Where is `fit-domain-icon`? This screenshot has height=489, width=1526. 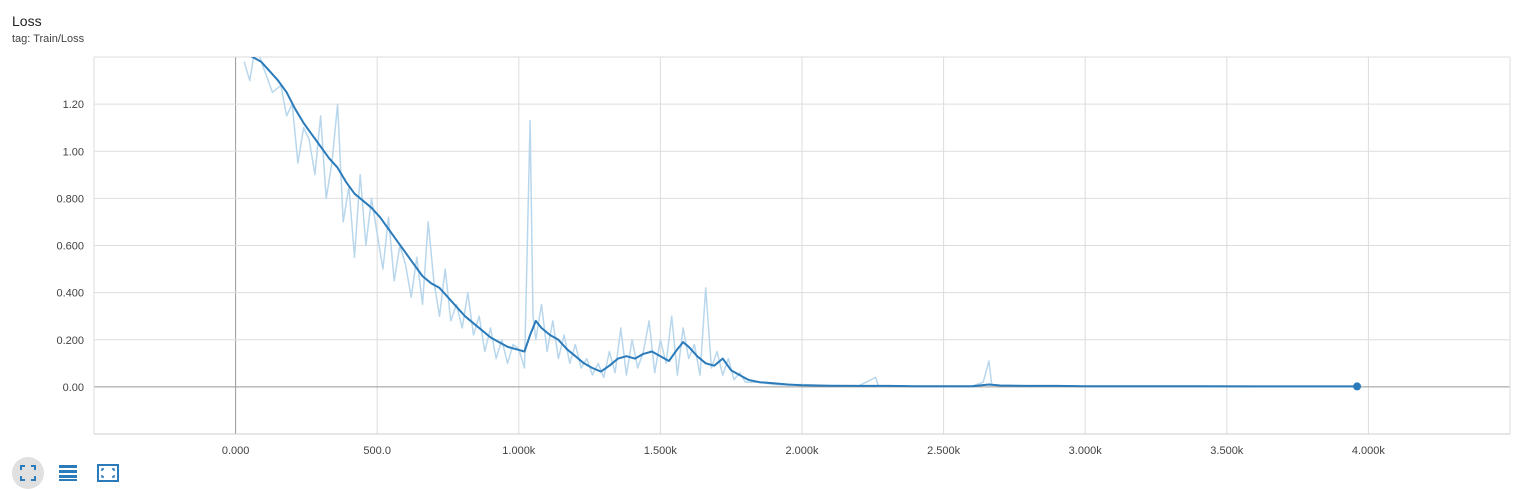
fit-domain-icon is located at coordinates (28, 473).